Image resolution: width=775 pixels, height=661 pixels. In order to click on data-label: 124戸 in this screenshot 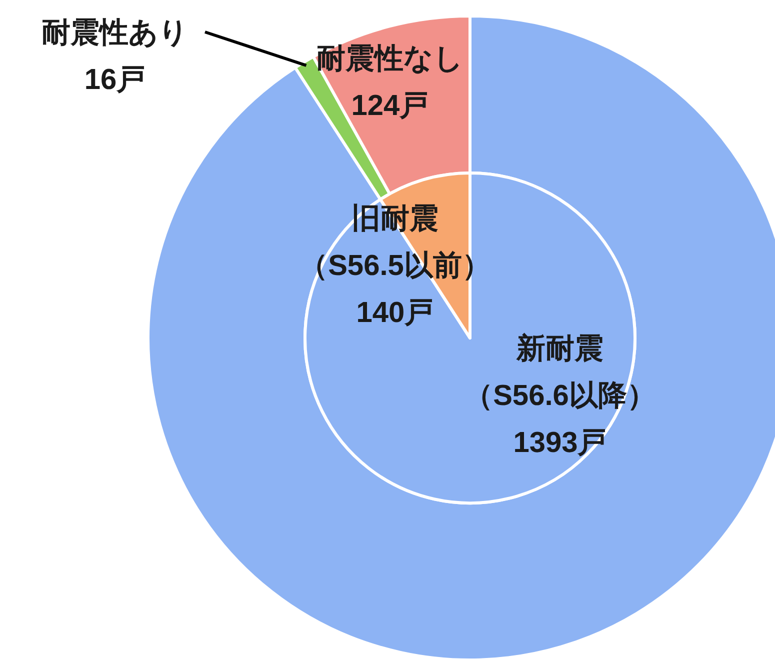, I will do `click(390, 106)`.